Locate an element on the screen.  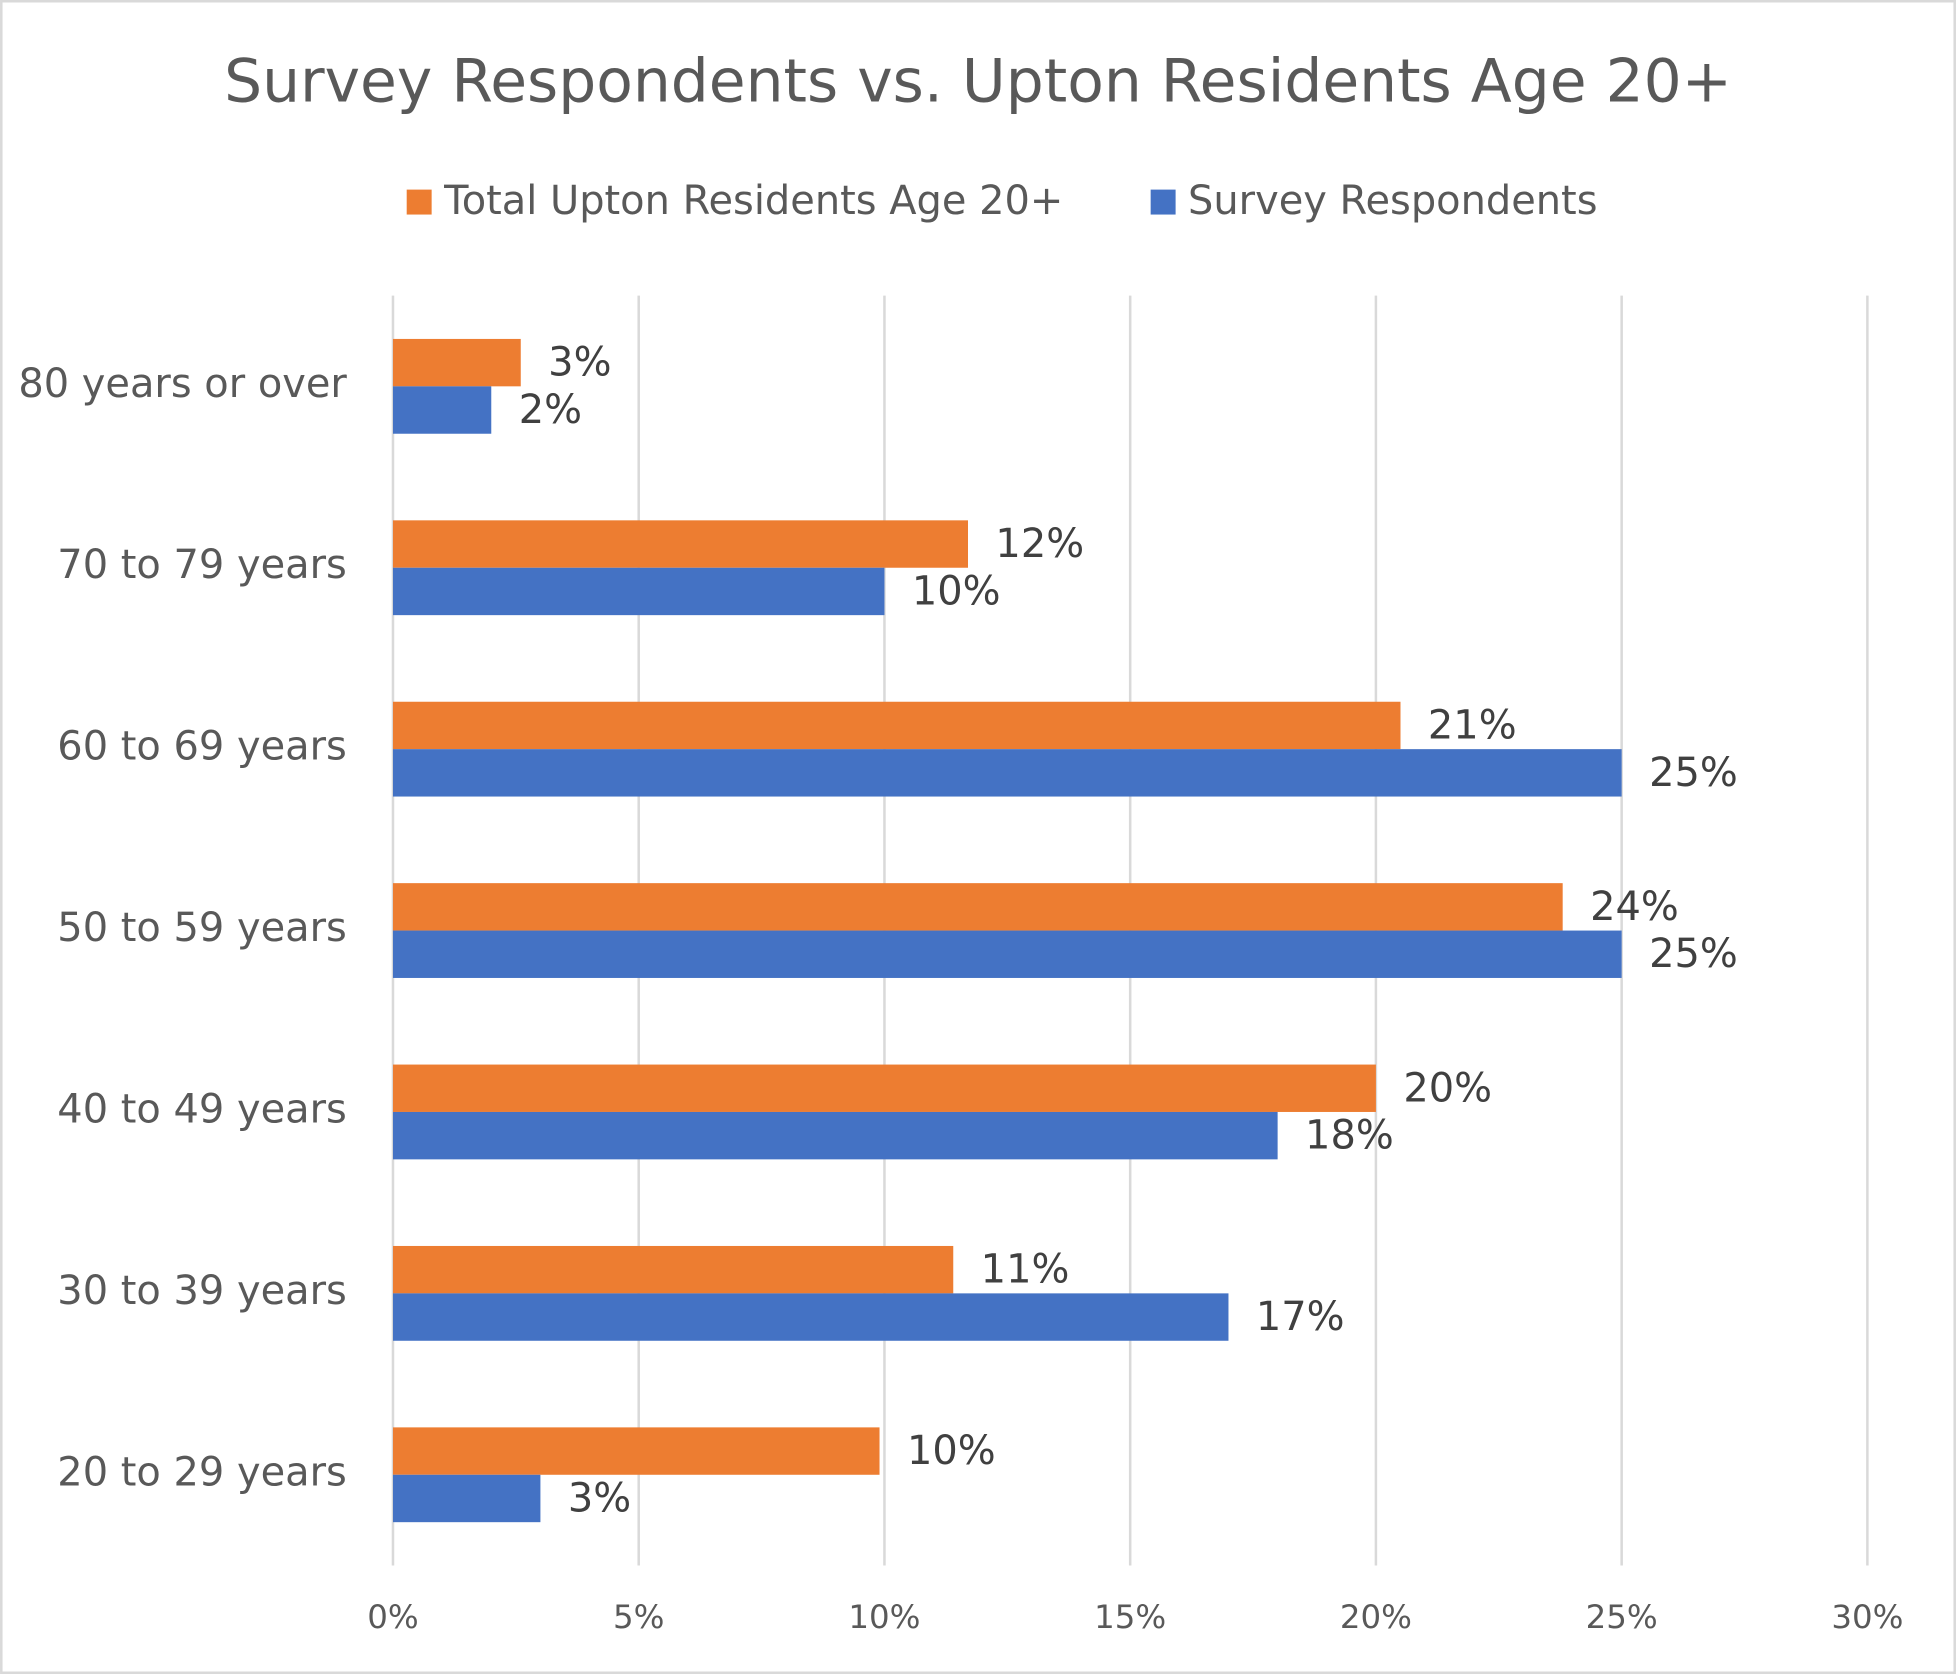
y-tick-label: 20 to 29 years is located at coordinates (202, 1472).